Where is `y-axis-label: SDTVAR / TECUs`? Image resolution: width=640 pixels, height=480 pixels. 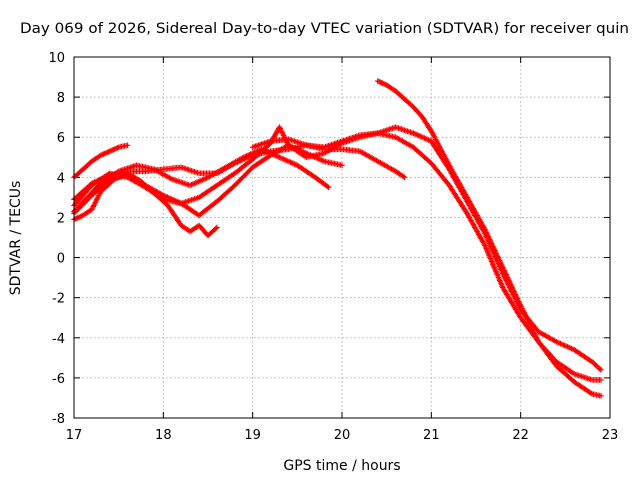 y-axis-label: SDTVAR / TECUs is located at coordinates (16, 238).